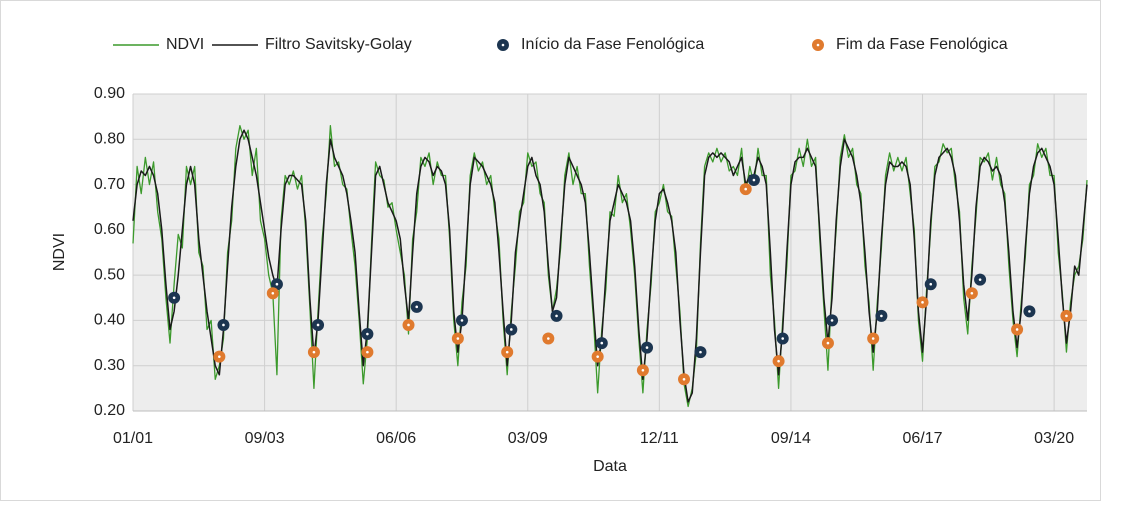 The width and height of the screenshot is (1141, 510). What do you see at coordinates (109, 184) in the screenshot?
I see `y-tick-label: 0.70` at bounding box center [109, 184].